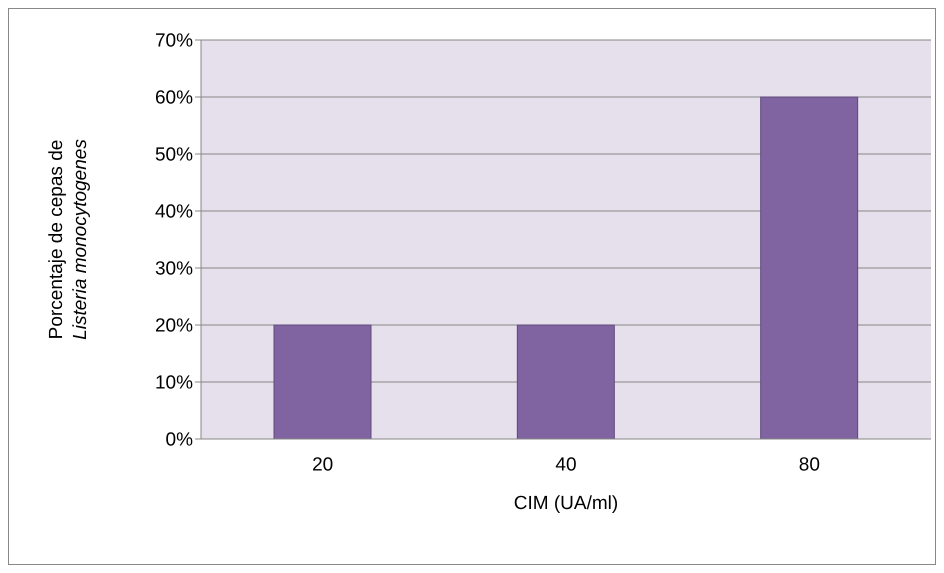  I want to click on y-tick-label: 0%, so click(180, 440).